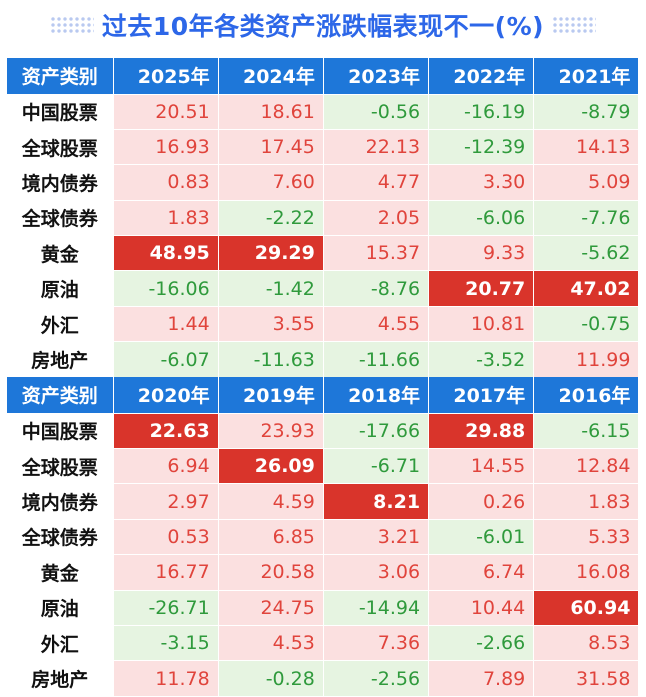 The image size is (646, 697). Describe the element at coordinates (166, 253) in the screenshot. I see `top-return-cell: 48.95` at that location.